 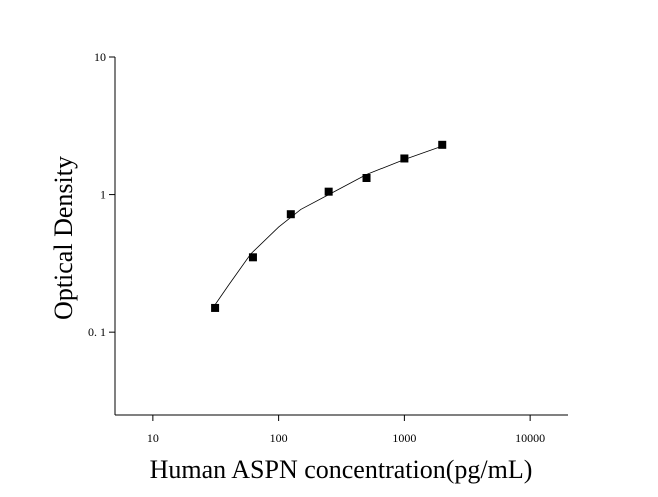 What do you see at coordinates (404, 438) in the screenshot?
I see `x-tick-label: 1000` at bounding box center [404, 438].